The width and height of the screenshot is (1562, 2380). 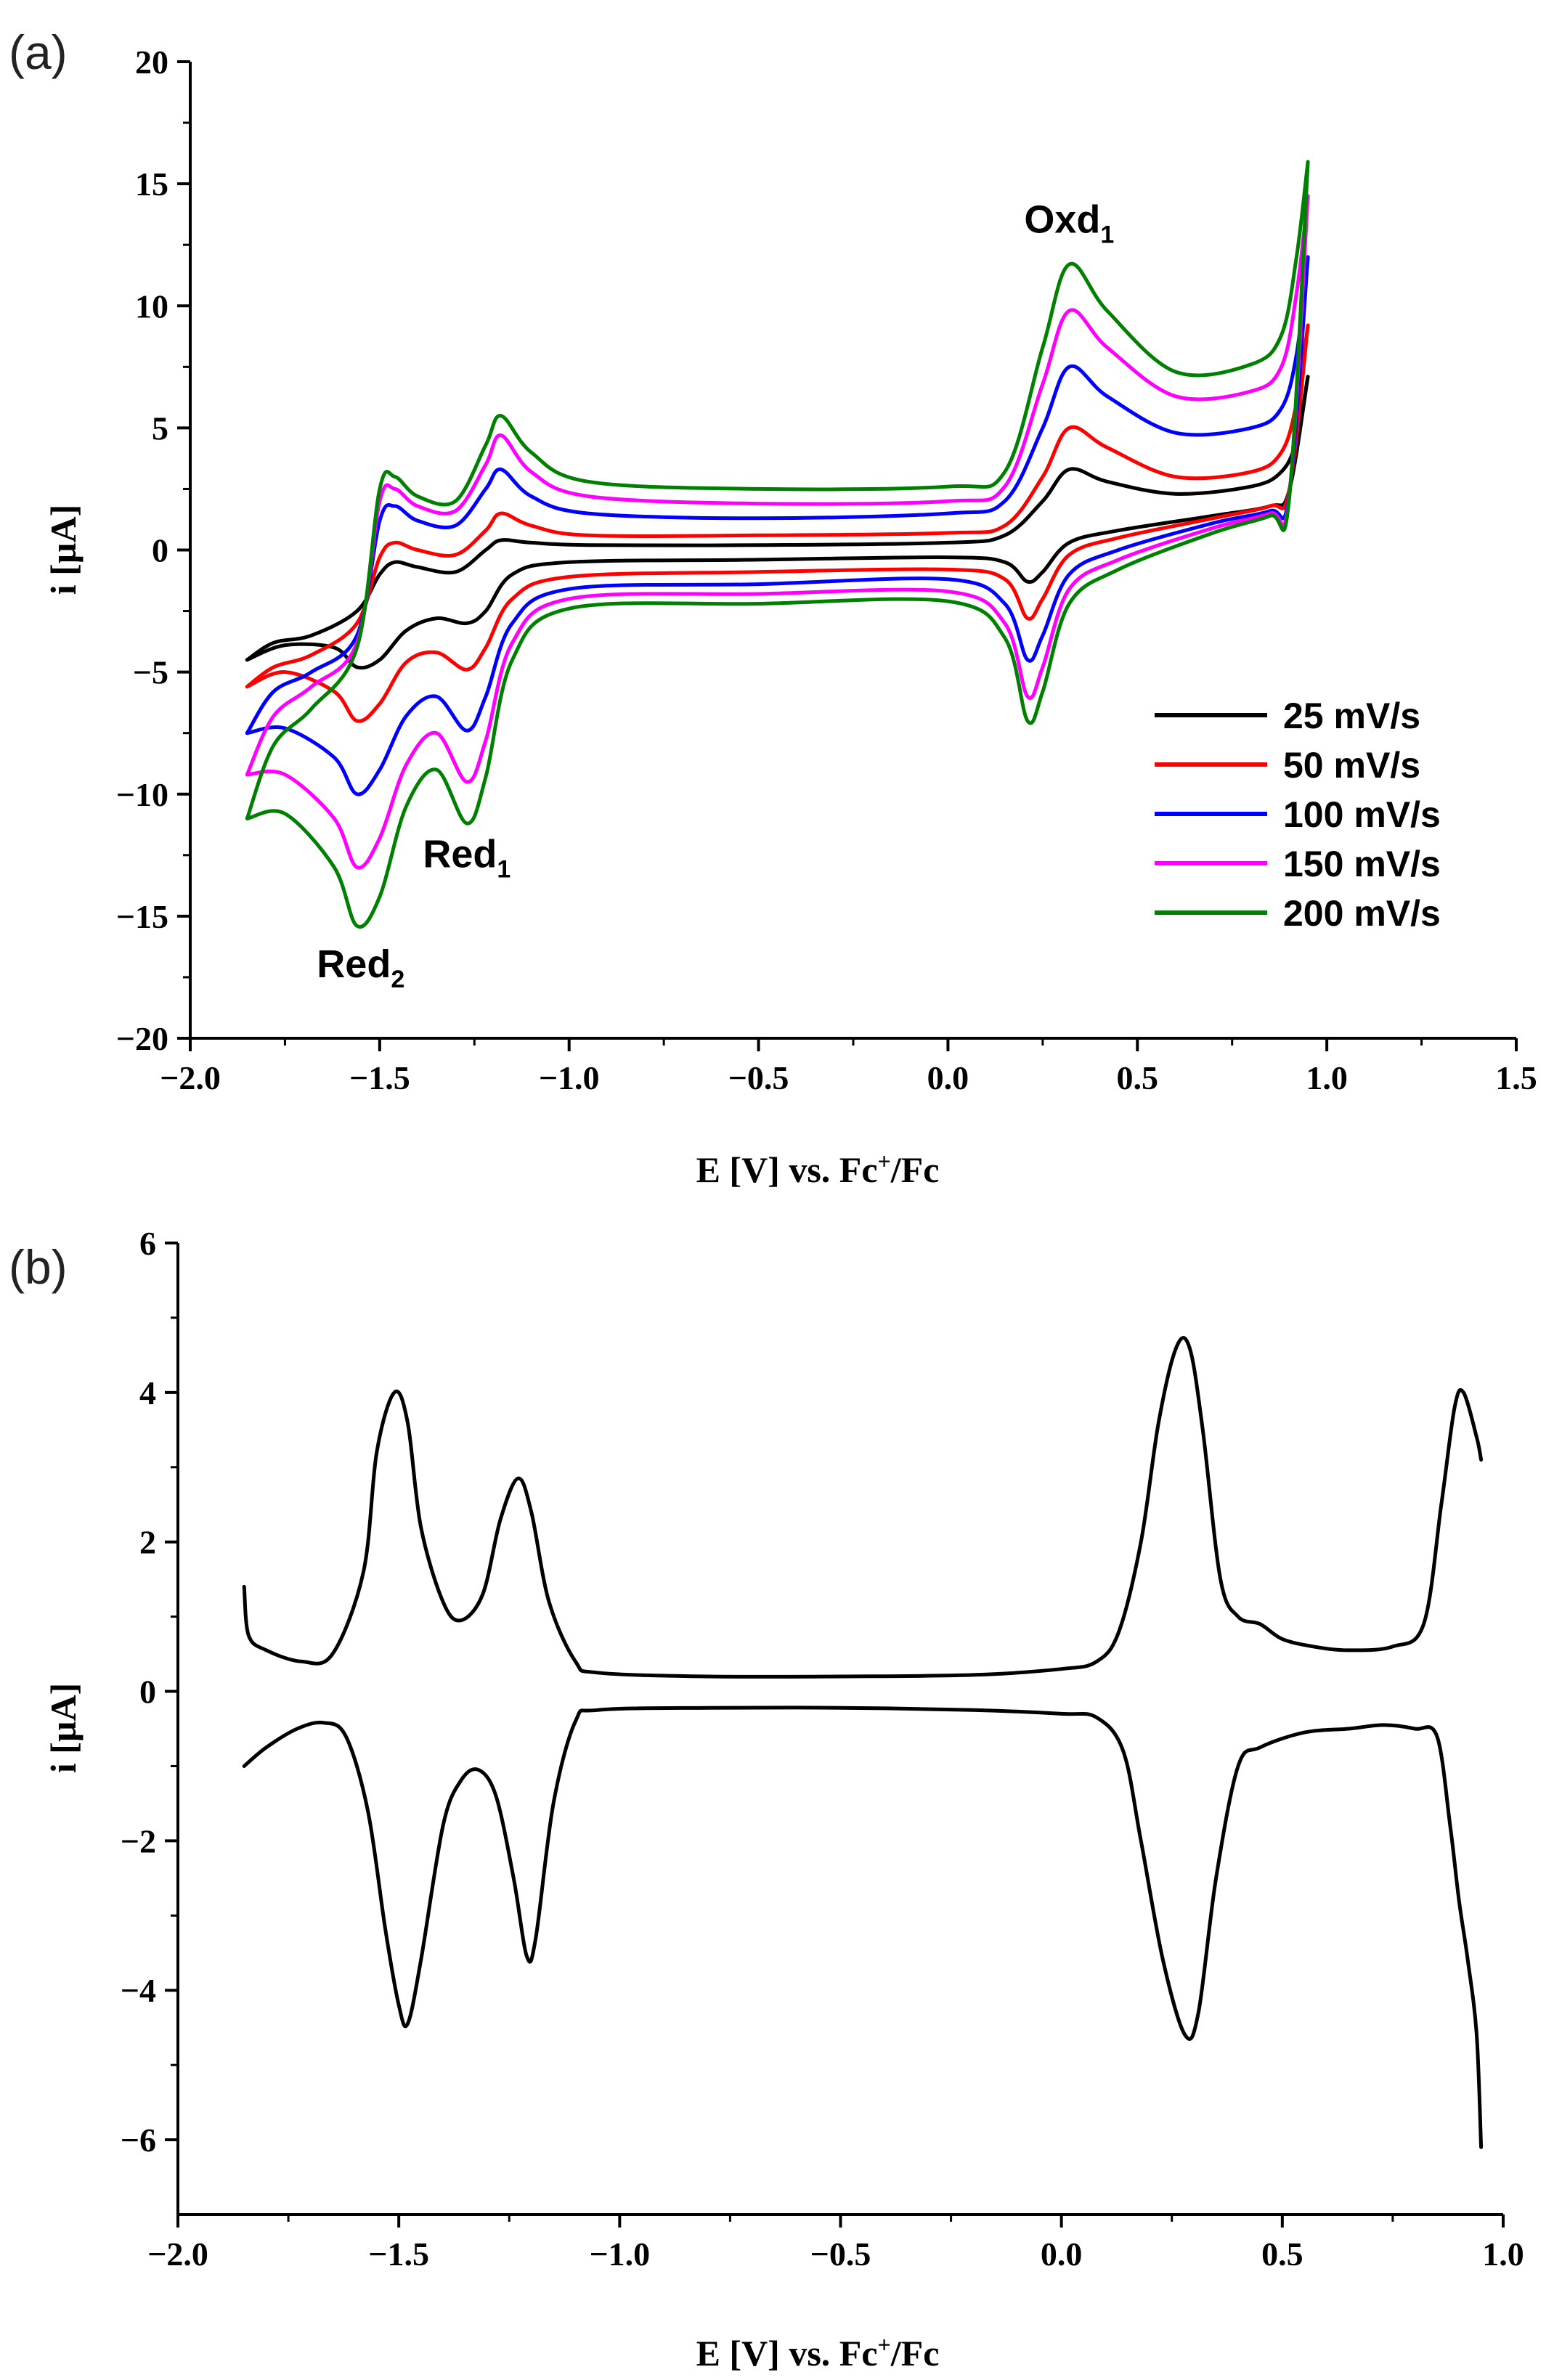 What do you see at coordinates (142, 1038) in the screenshot?
I see `panel-a-y-tick-label: −20` at bounding box center [142, 1038].